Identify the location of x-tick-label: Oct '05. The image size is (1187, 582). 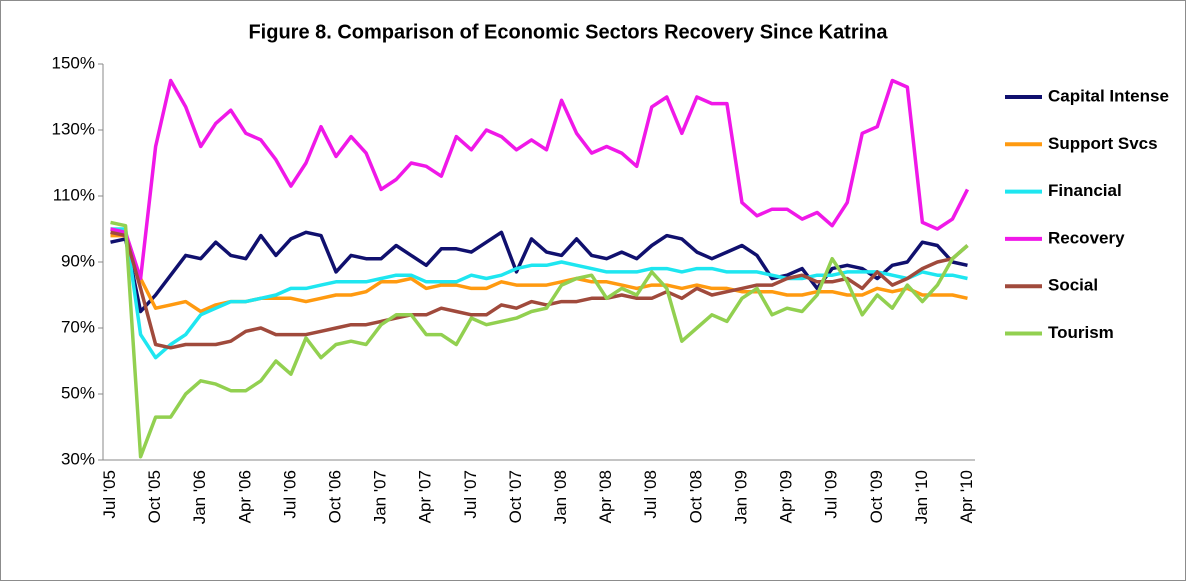
(154, 496).